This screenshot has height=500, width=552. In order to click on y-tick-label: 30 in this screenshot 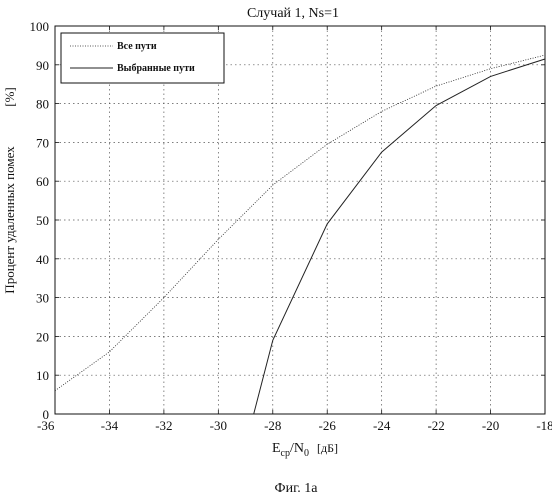, I will do `click(42, 298)`.